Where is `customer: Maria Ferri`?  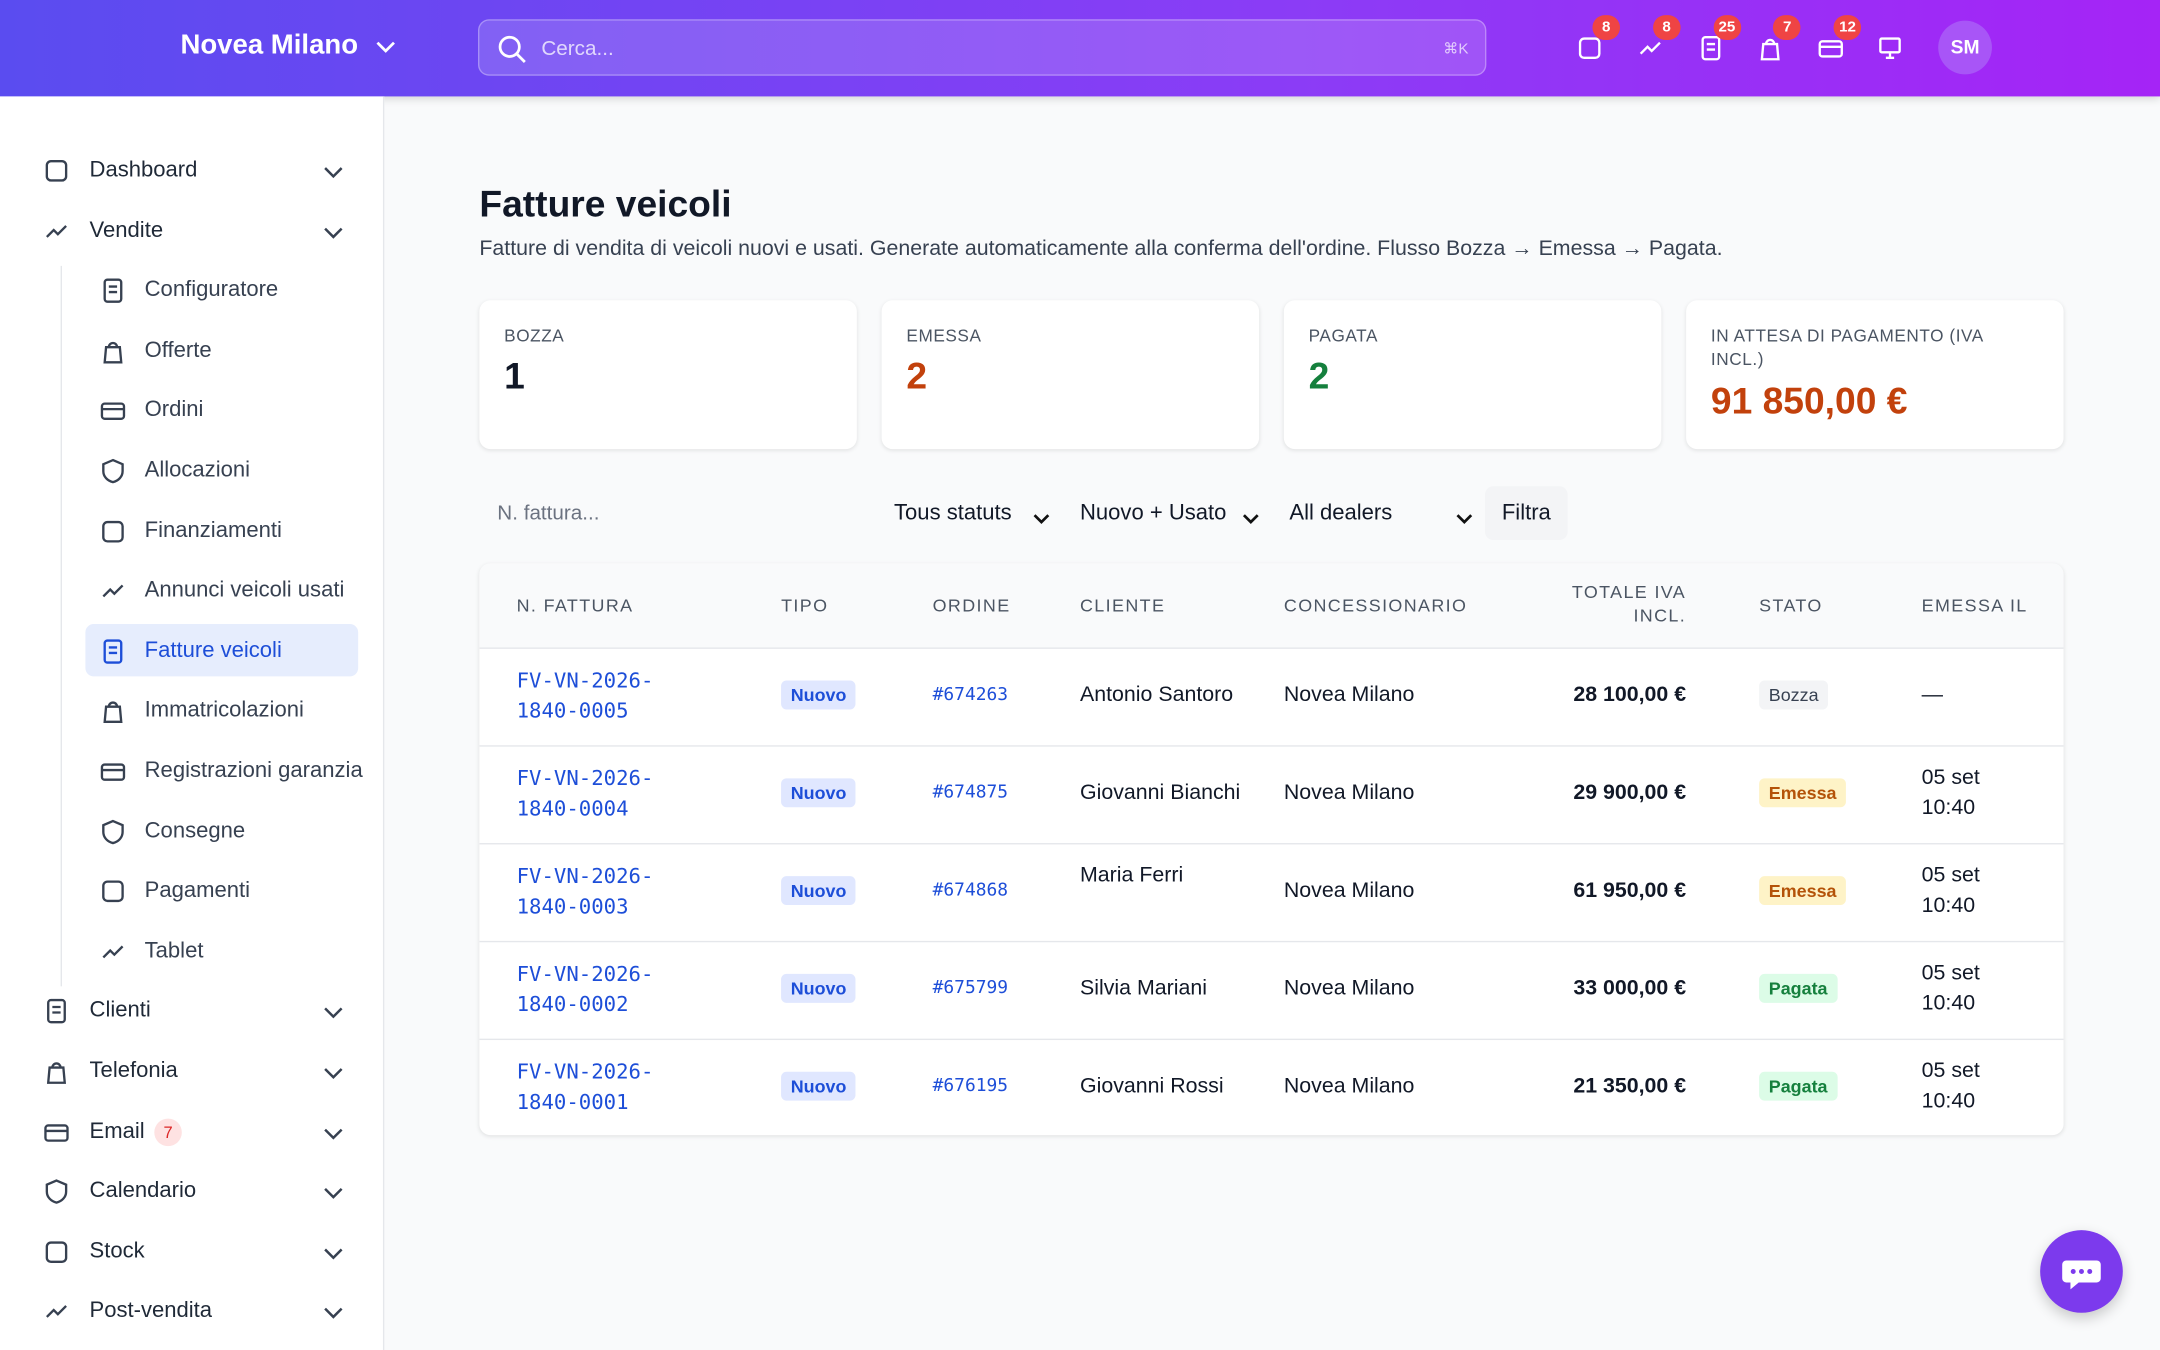 customer: Maria Ferri is located at coordinates (1132, 875).